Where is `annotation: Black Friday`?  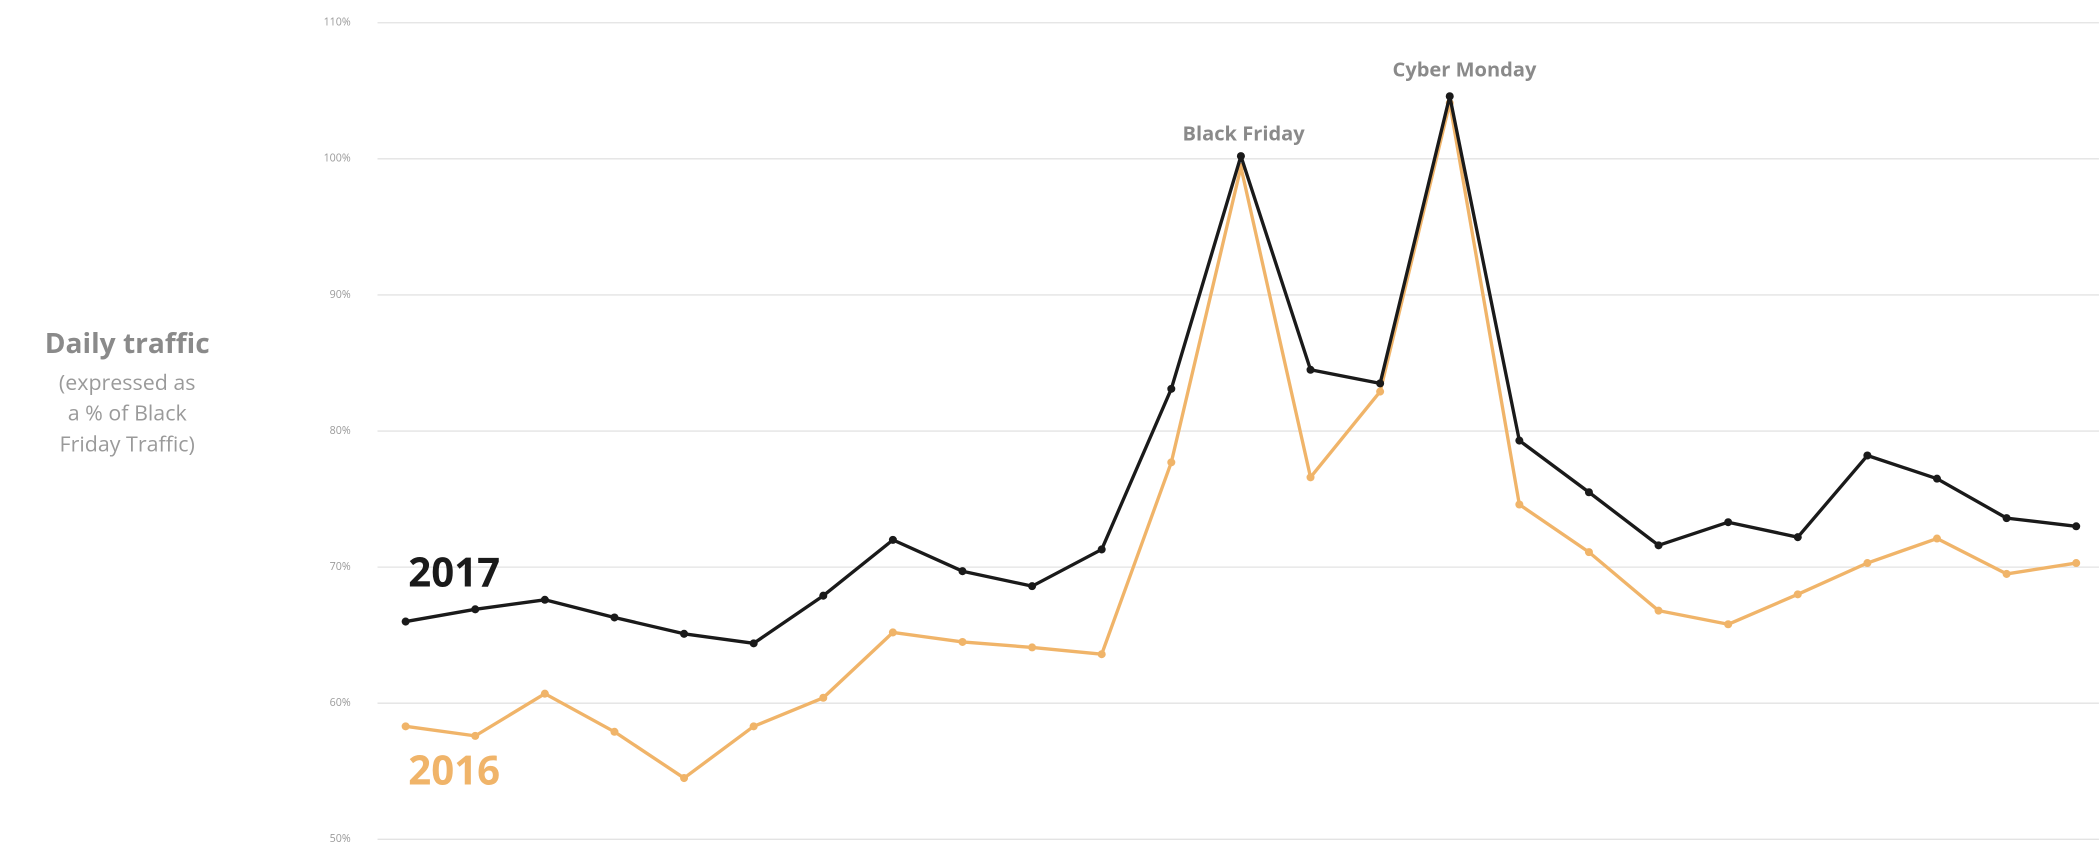 annotation: Black Friday is located at coordinates (1244, 133).